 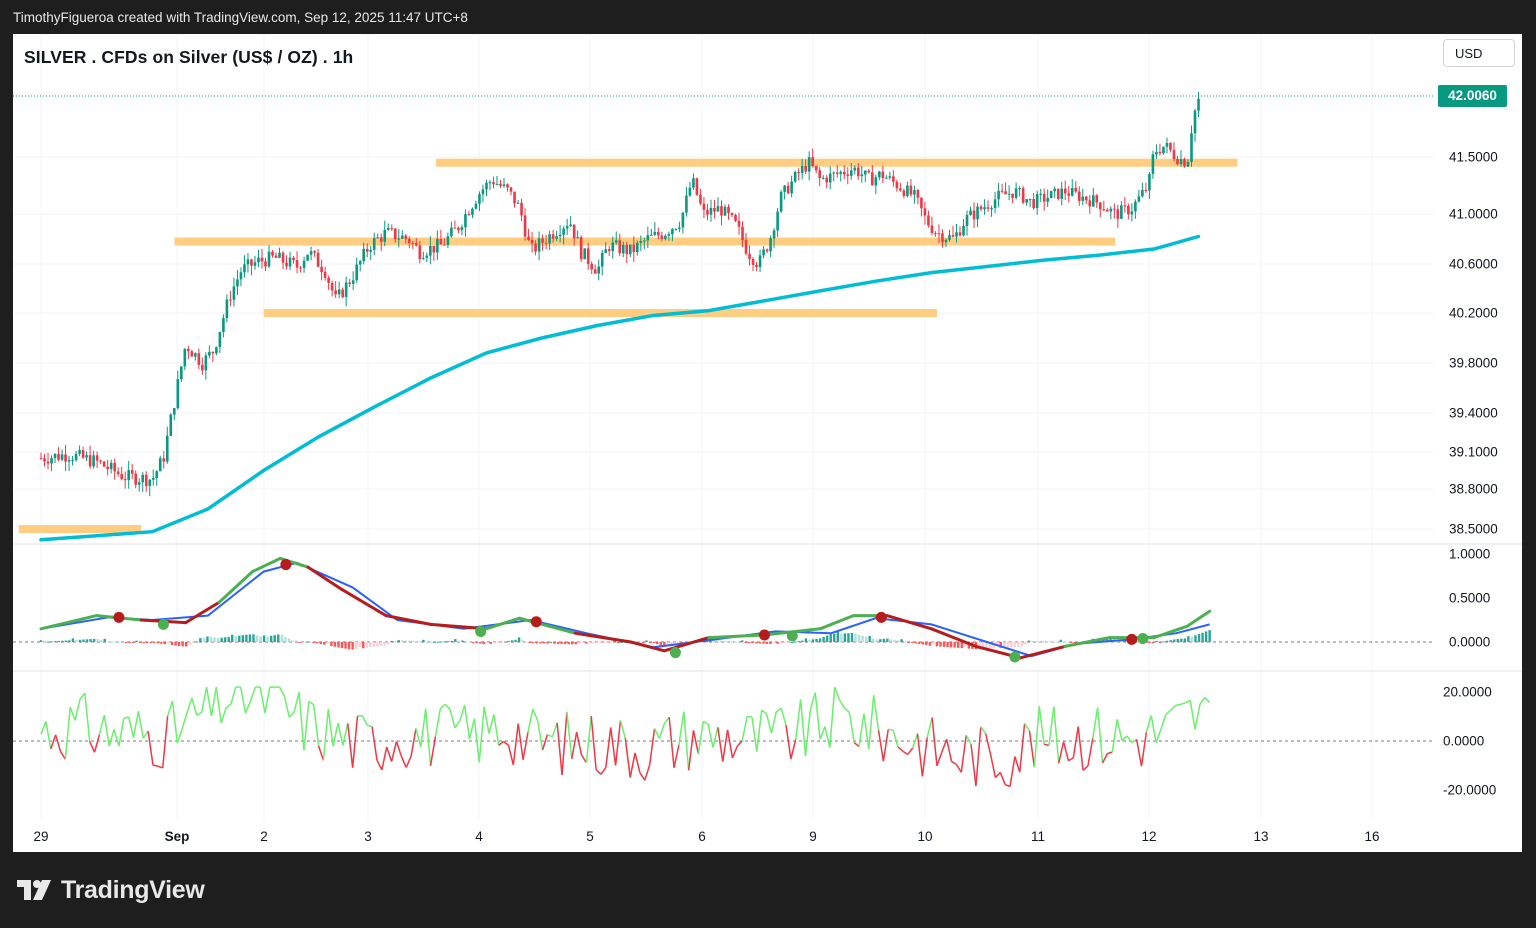 What do you see at coordinates (481, 631) in the screenshot?
I see `macd-cross-marker` at bounding box center [481, 631].